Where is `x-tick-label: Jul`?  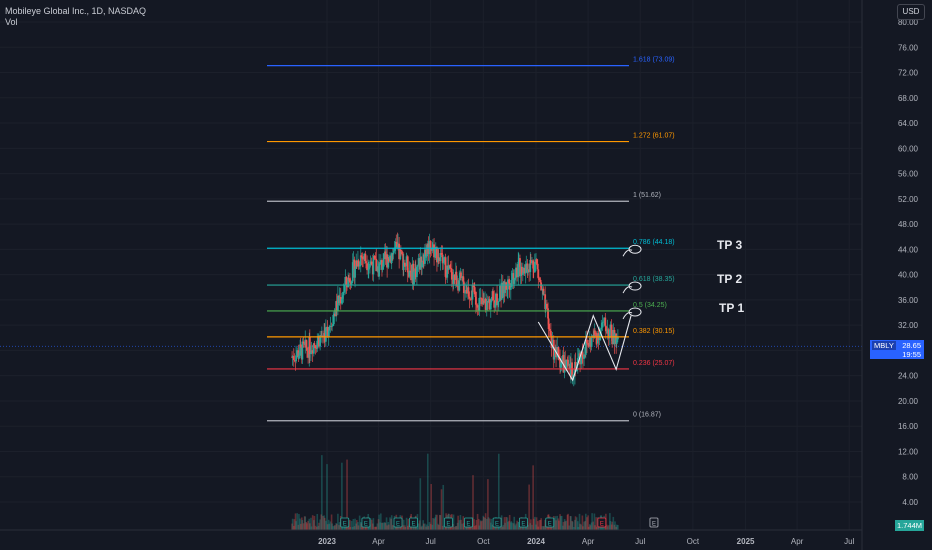
x-tick-label: Jul is located at coordinates (431, 541).